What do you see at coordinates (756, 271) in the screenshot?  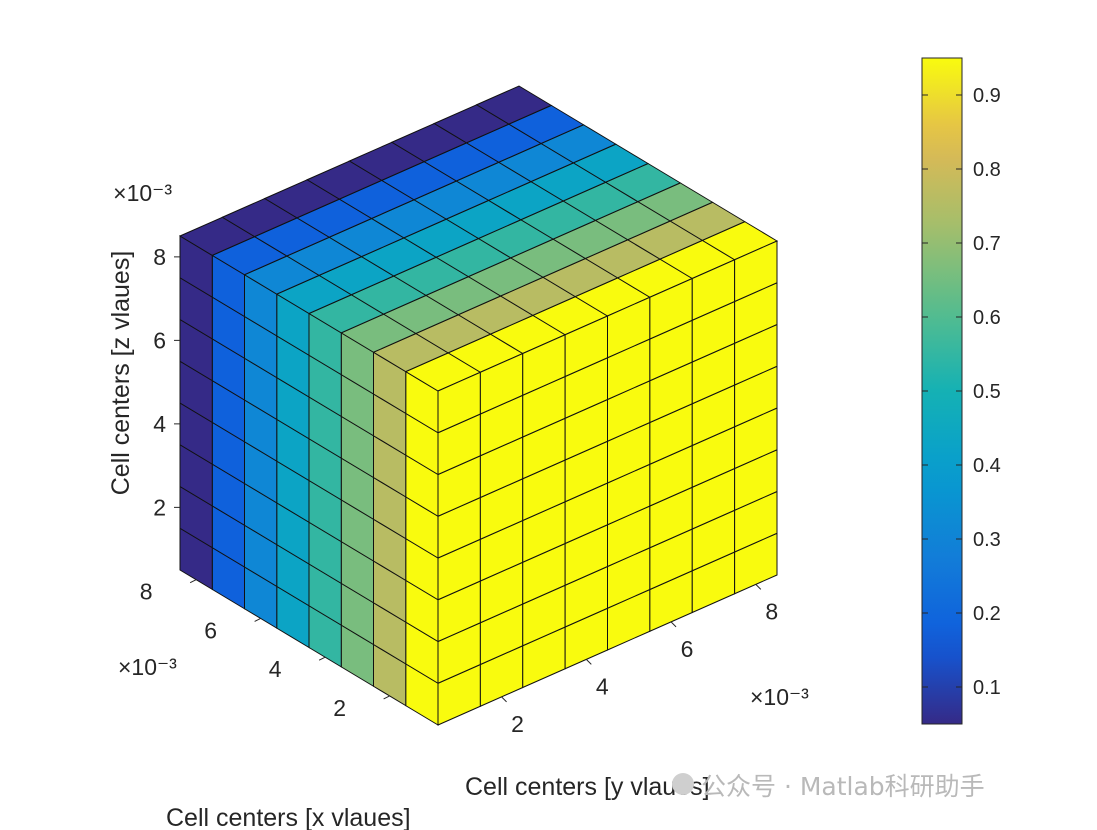 I see `voxel-face-front` at bounding box center [756, 271].